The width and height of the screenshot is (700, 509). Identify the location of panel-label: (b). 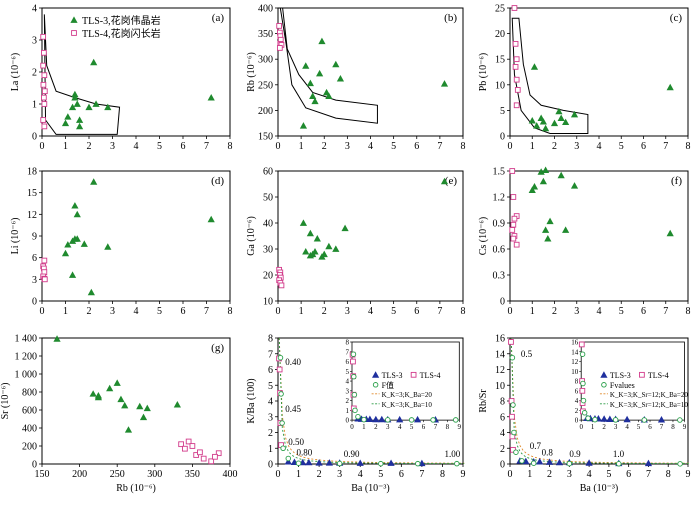
(450, 18).